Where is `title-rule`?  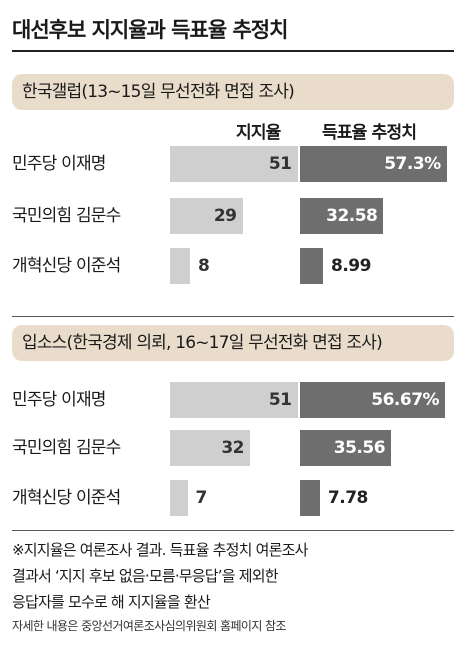
title-rule is located at coordinates (233, 51).